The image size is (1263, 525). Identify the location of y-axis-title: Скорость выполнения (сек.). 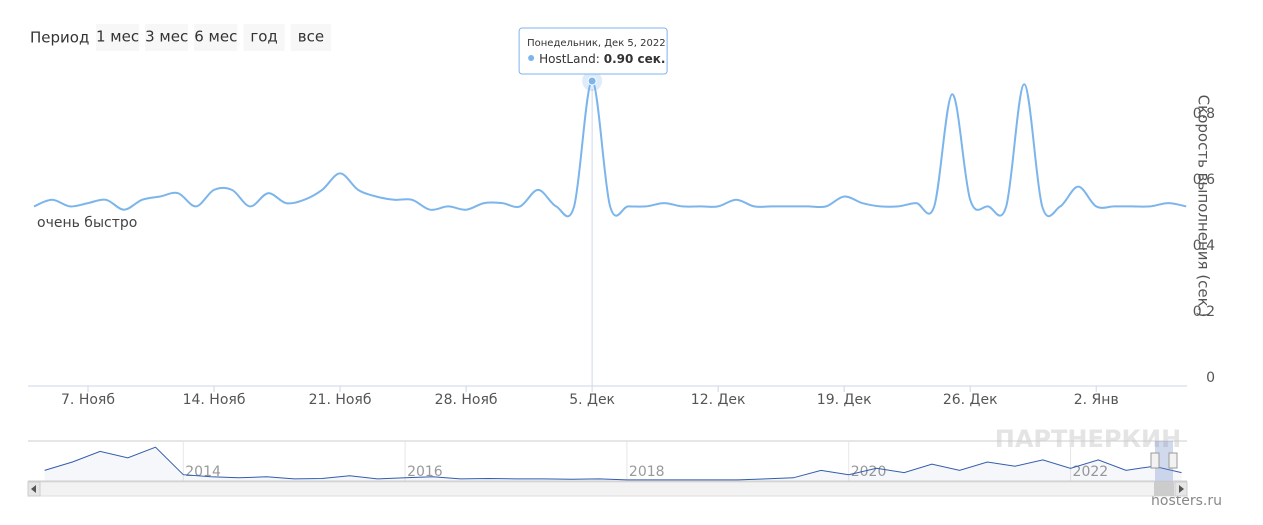
(1204, 206).